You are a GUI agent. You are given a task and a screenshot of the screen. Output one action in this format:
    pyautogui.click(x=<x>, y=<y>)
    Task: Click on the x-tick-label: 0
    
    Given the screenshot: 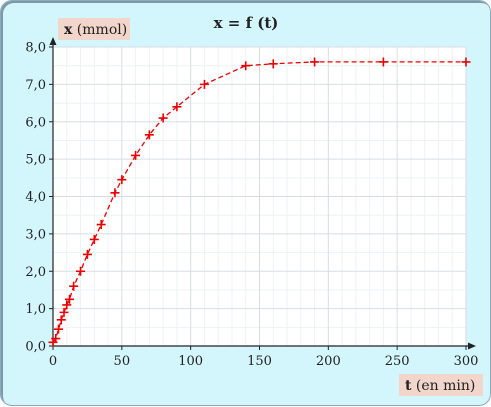 What is the action you would take?
    pyautogui.click(x=53, y=361)
    